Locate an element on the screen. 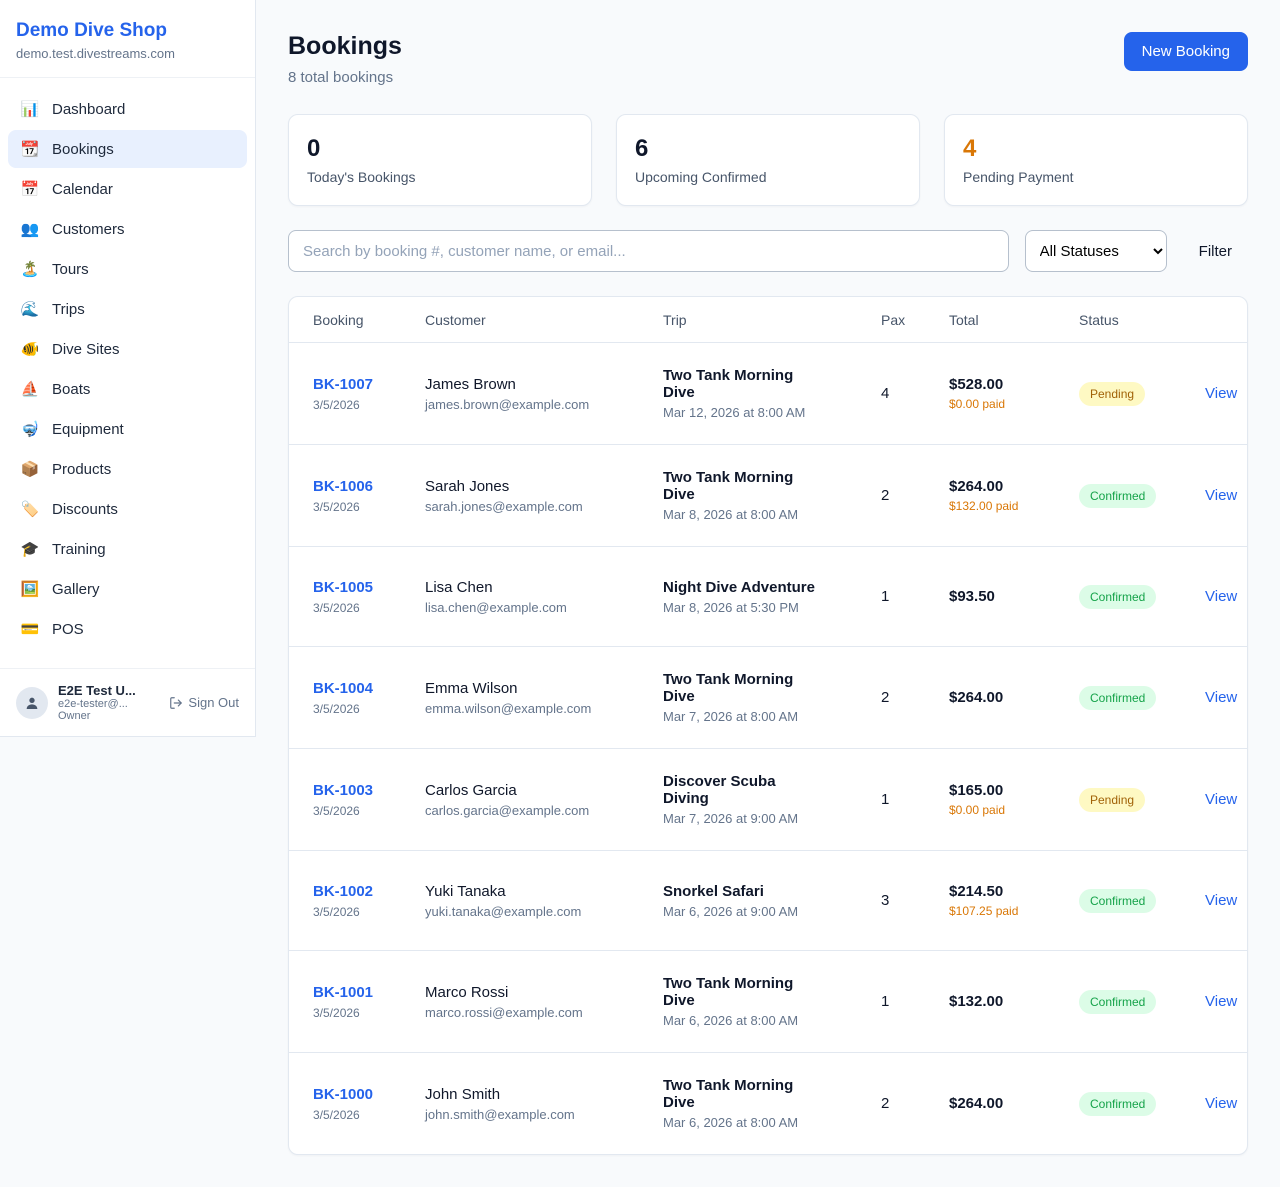 The width and height of the screenshot is (1280, 1187). status-filter-select: All Statuses is located at coordinates (1095, 251).